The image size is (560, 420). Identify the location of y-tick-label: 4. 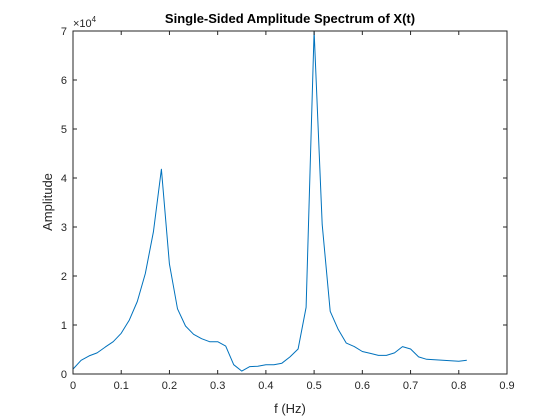
(64, 179).